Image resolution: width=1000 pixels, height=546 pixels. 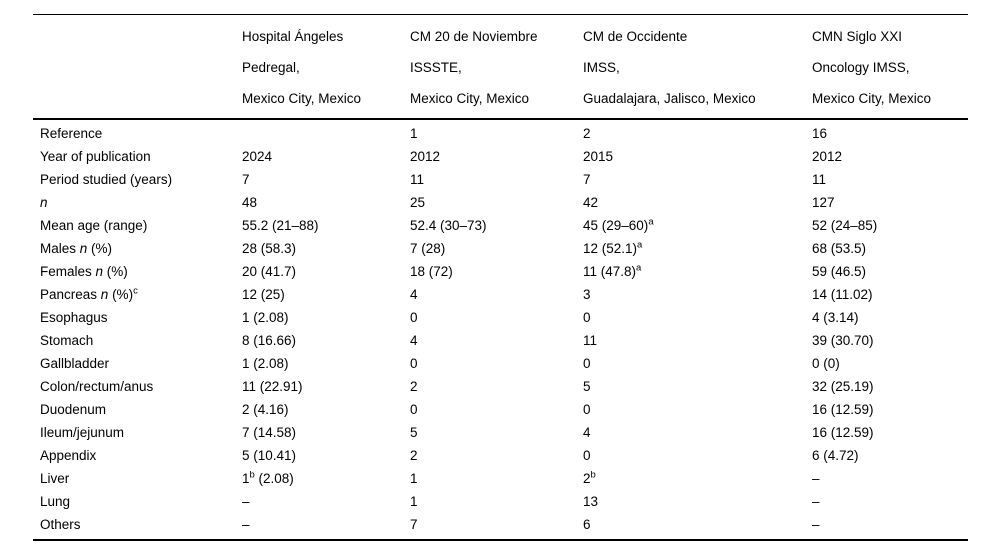 I want to click on table-row: Pancreas n (%)c 12 (25) 4 3 14 (11.02), so click(x=500, y=294).